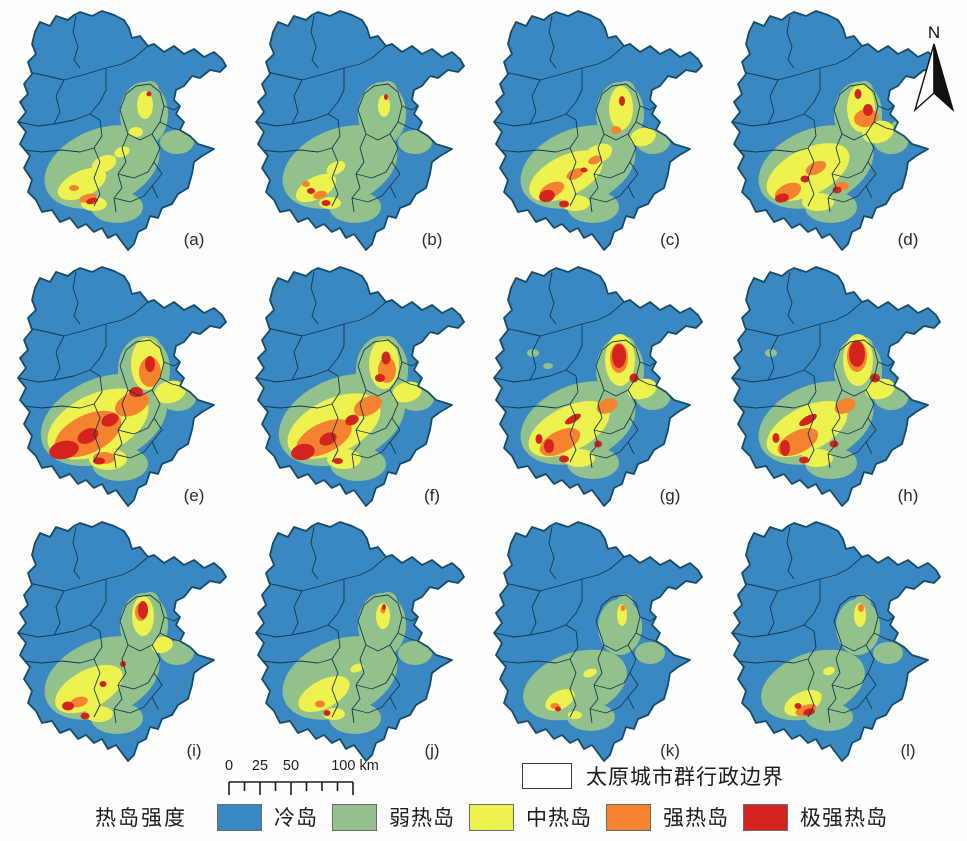 This screenshot has height=841, width=967. Describe the element at coordinates (696, 818) in the screenshot. I see `legend-label-strong-heat-island: 强热岛` at that location.